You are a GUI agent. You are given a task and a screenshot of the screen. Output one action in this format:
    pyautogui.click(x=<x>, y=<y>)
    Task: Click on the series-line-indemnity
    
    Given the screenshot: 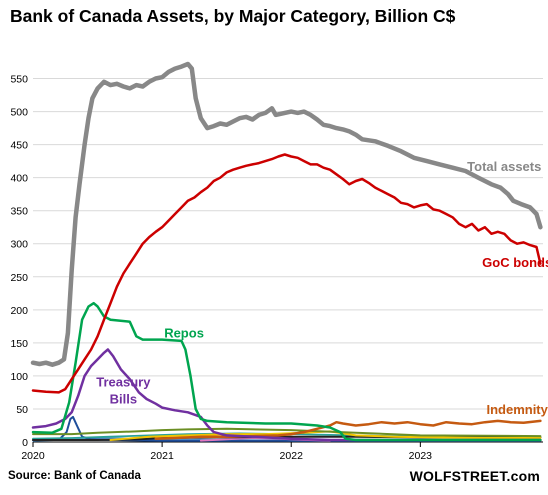 What is the action you would take?
    pyautogui.click(x=348, y=429)
    